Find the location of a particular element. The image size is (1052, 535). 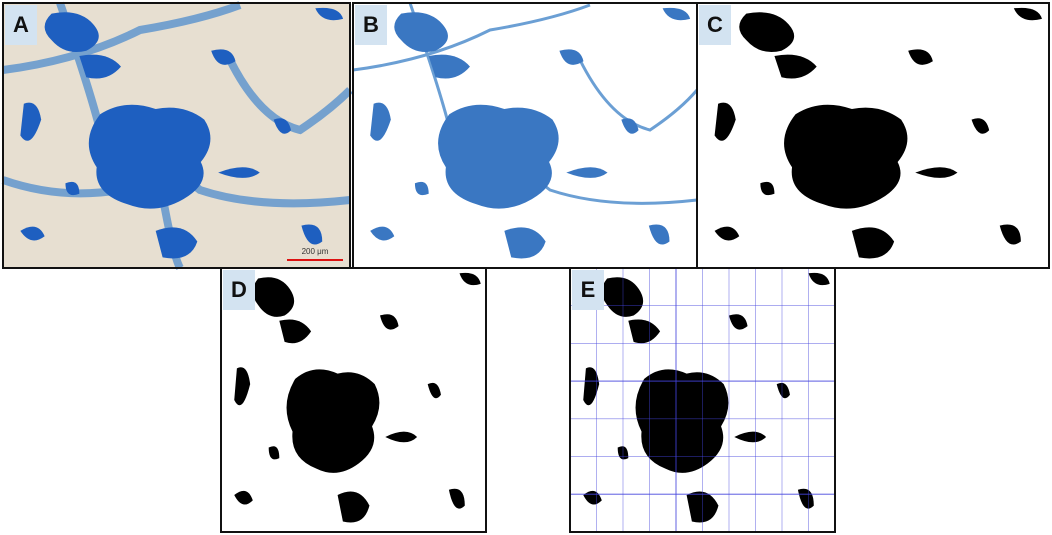

panel-label: D is located at coordinates (239, 289).